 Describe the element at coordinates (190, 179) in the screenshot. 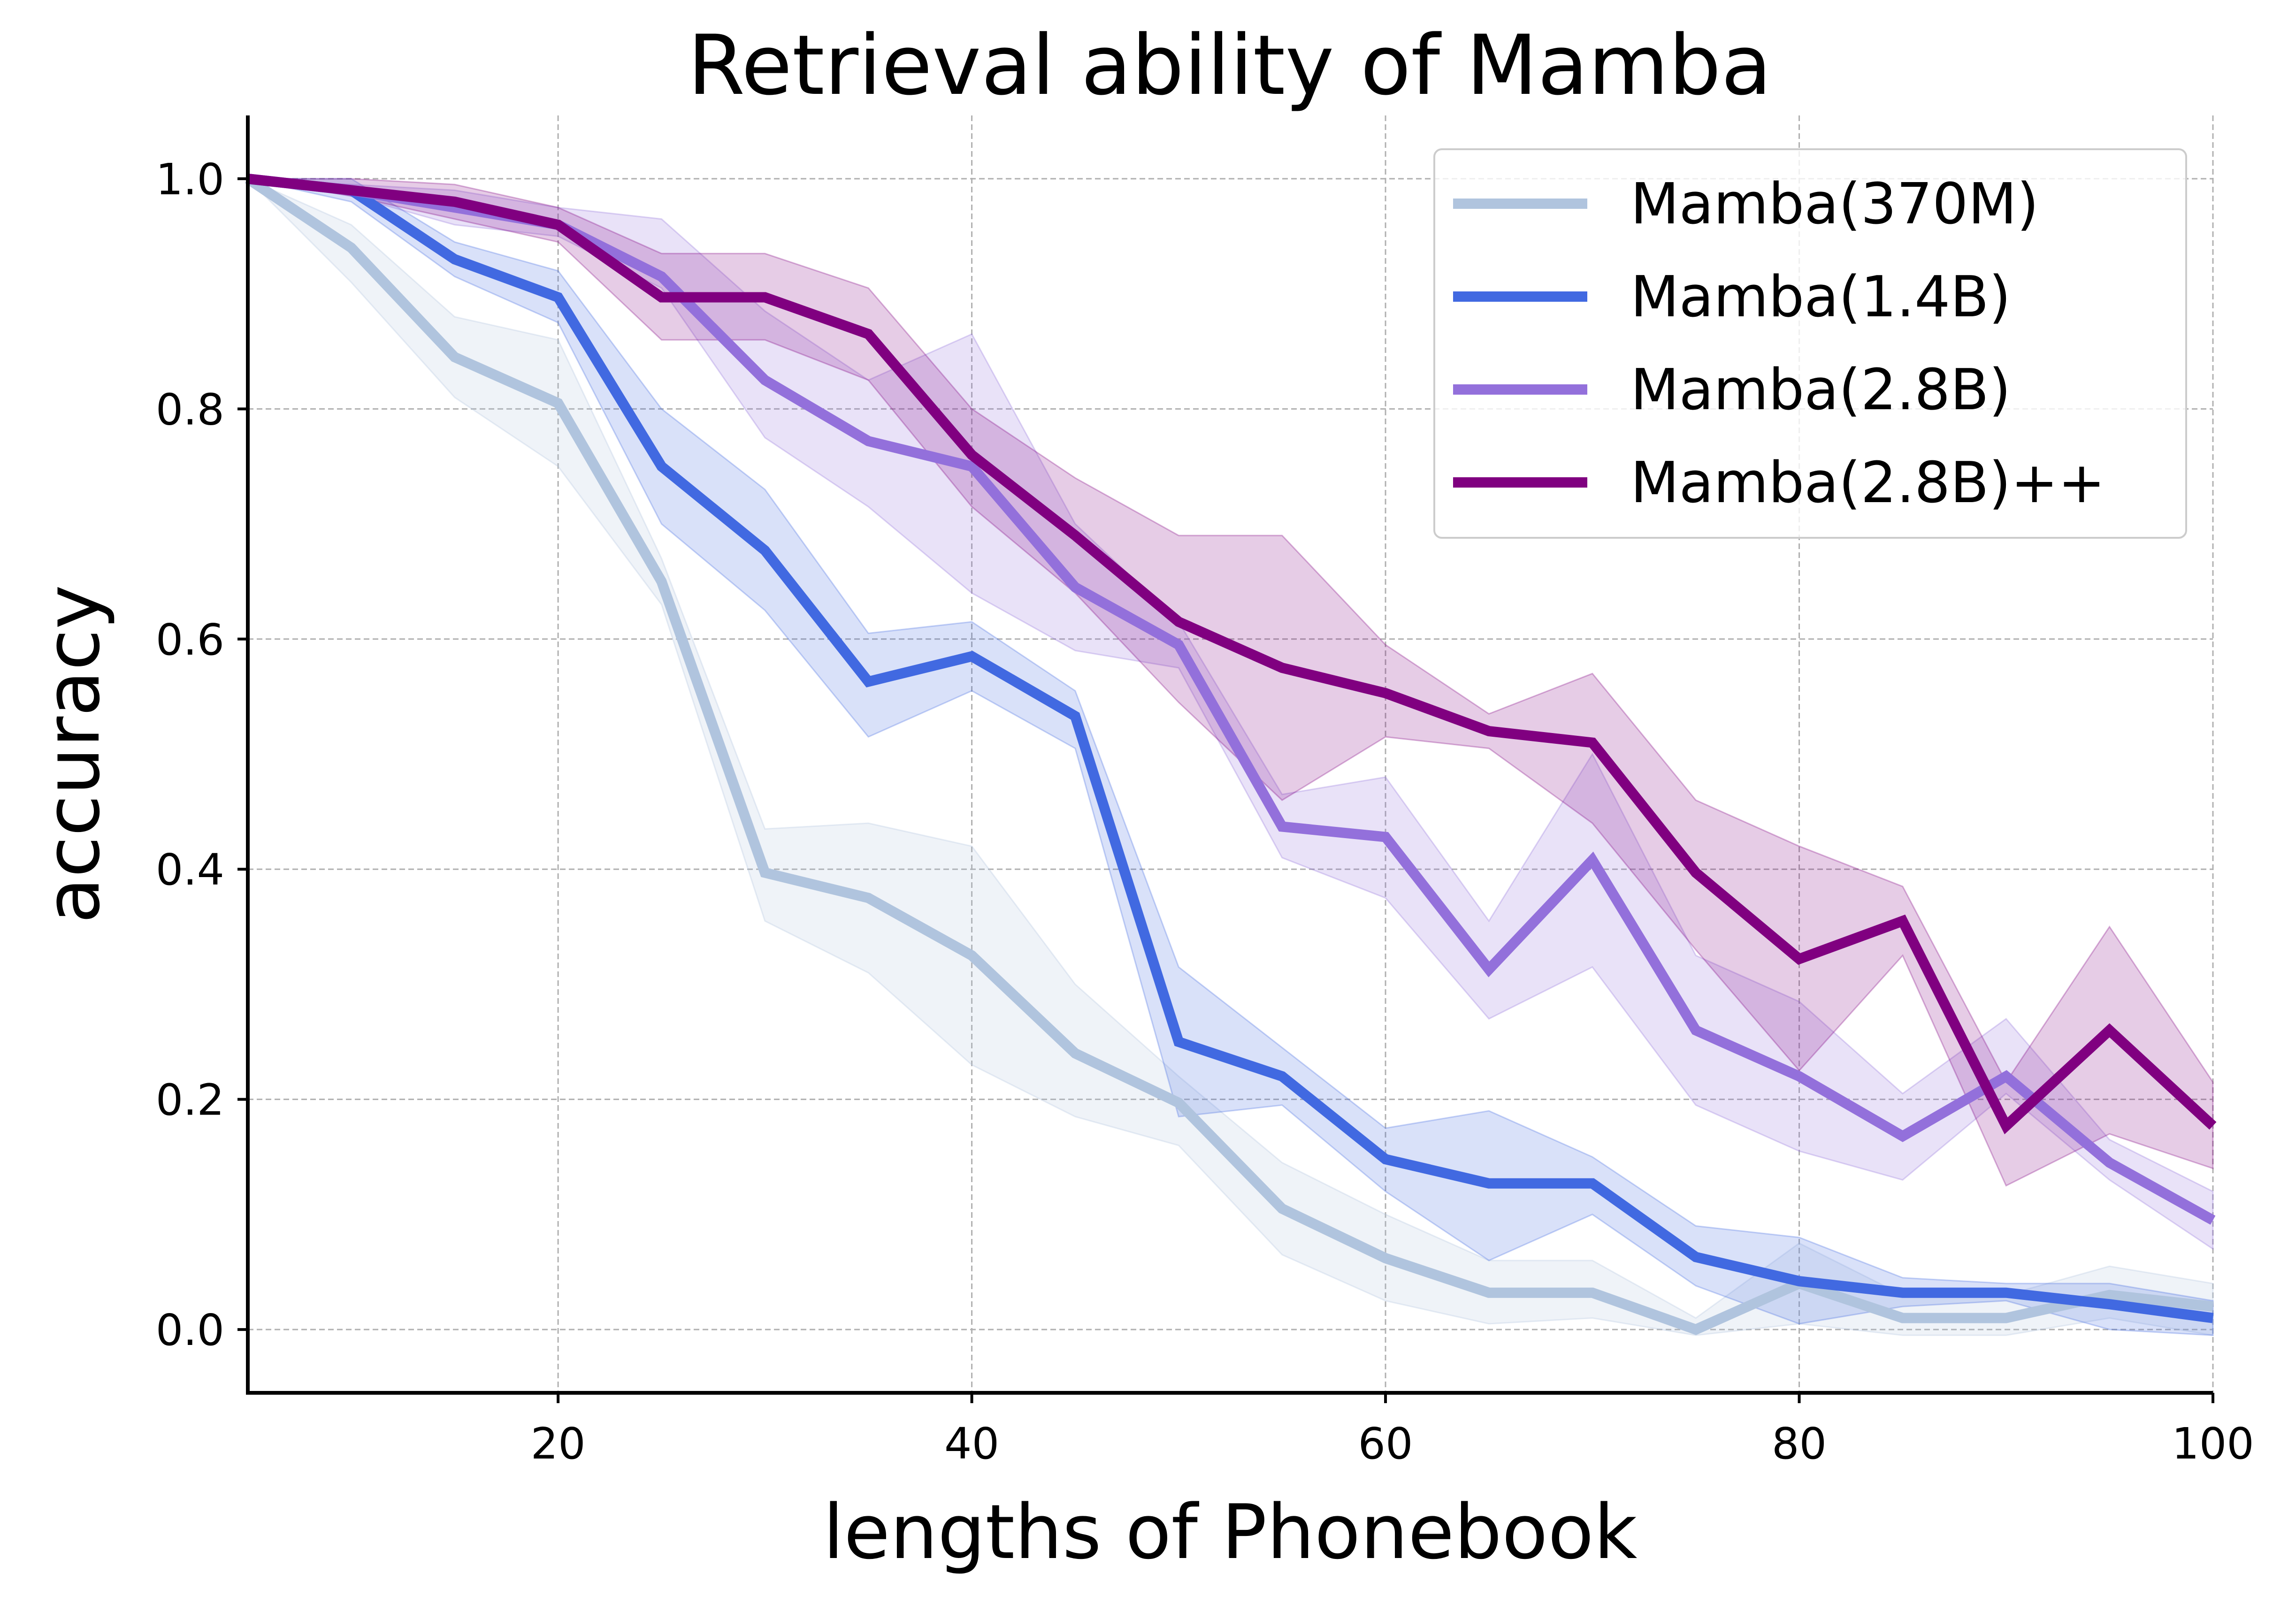

I see `y-tick-label: 1.0` at that location.